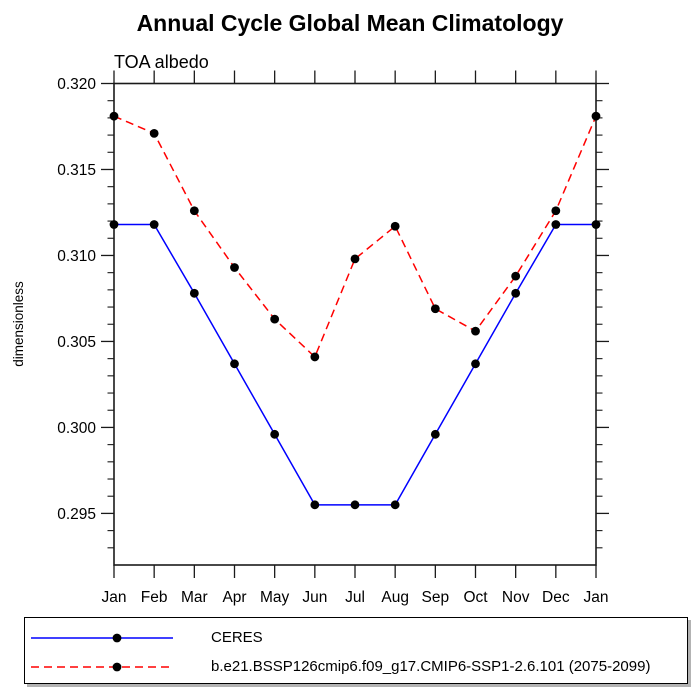  I want to click on chart-title: Annual Cycle Global Mean Climatology, so click(350, 23).